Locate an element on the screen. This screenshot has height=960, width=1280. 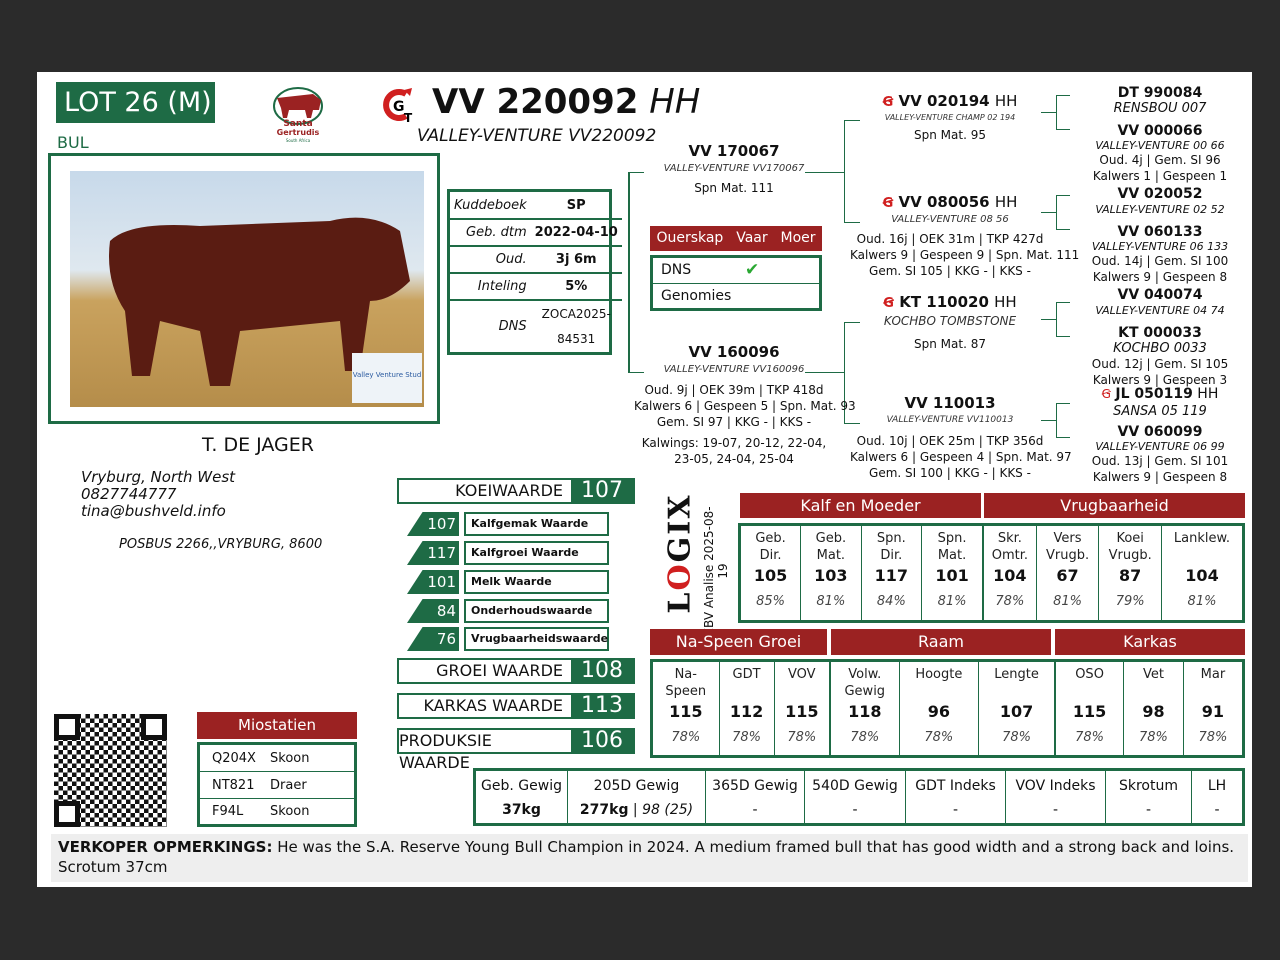
owner-phone: 0827744777 is located at coordinates (129, 494).